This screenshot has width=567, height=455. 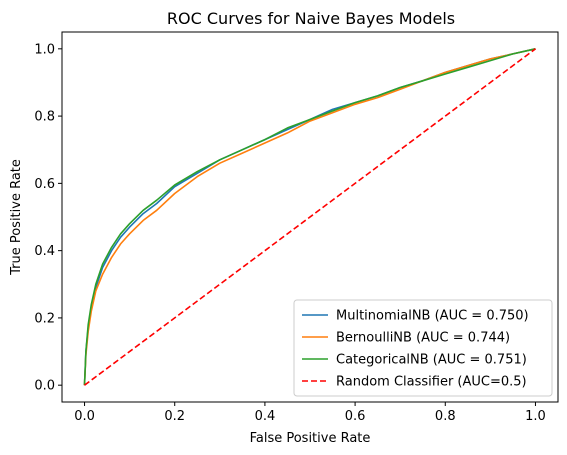 What do you see at coordinates (48, 218) in the screenshot?
I see `y-axis: 0.0 0.2 0.4 0.6 0.8 1.0` at bounding box center [48, 218].